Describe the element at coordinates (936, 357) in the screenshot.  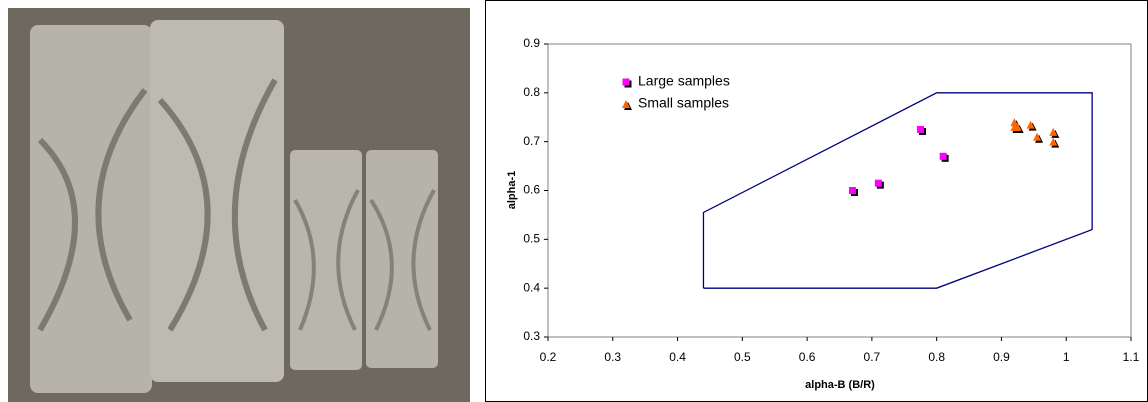
I see `x-tick-label: 0.8` at that location.